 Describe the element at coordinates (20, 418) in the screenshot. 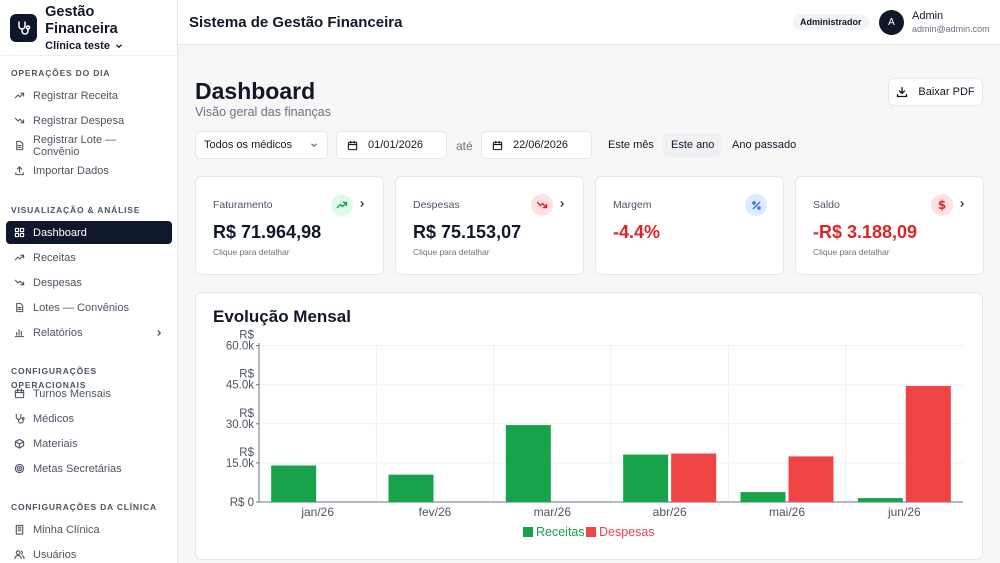

I see `stethoscope-icon` at that location.